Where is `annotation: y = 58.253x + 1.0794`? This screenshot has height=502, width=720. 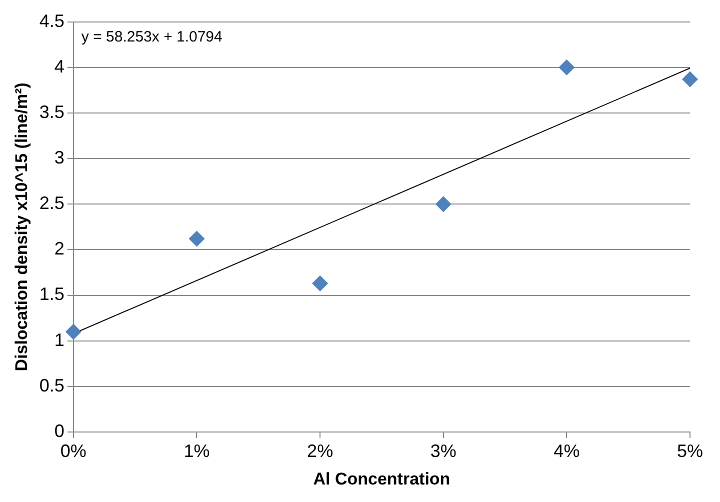
annotation: y = 58.253x + 1.0794 is located at coordinates (151, 37).